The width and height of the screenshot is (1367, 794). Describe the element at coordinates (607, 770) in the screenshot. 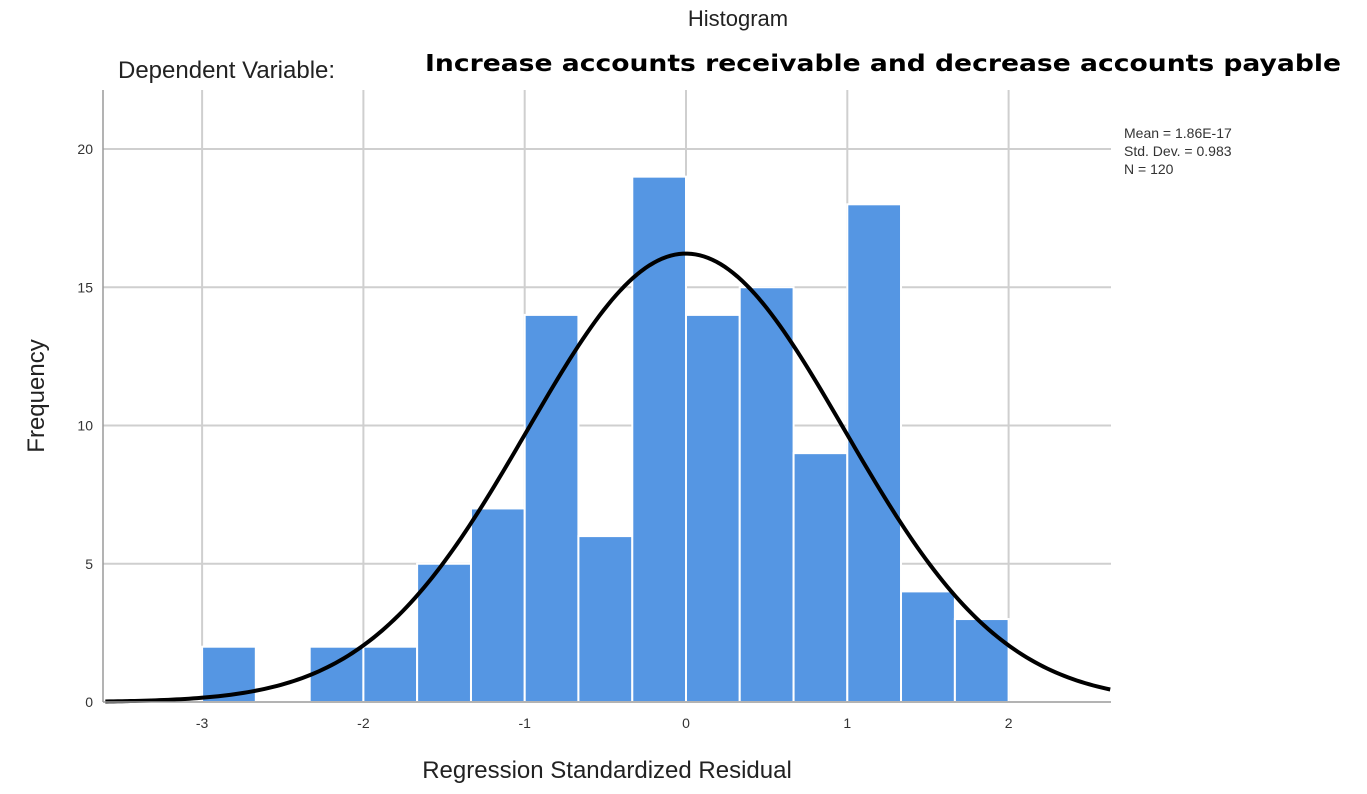

I see `x-axis-title: Regression Standardized Residual` at that location.